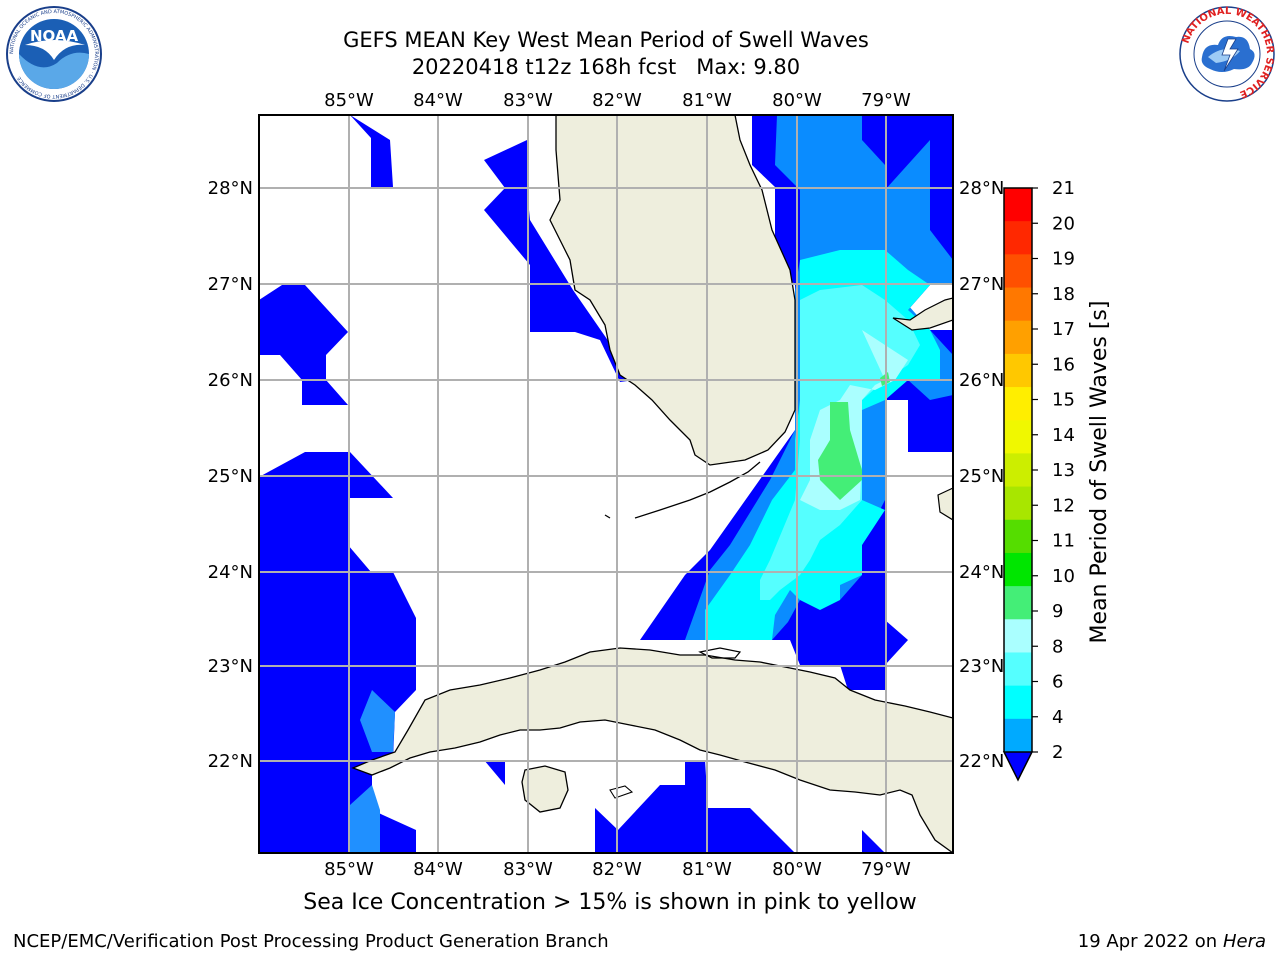 The image size is (1280, 960). What do you see at coordinates (1063, 470) in the screenshot?
I see `colorbar-tick-label: 13` at bounding box center [1063, 470].